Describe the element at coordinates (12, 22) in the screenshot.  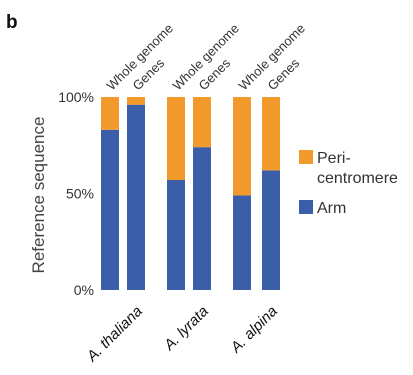
I see `panel-label: b` at that location.